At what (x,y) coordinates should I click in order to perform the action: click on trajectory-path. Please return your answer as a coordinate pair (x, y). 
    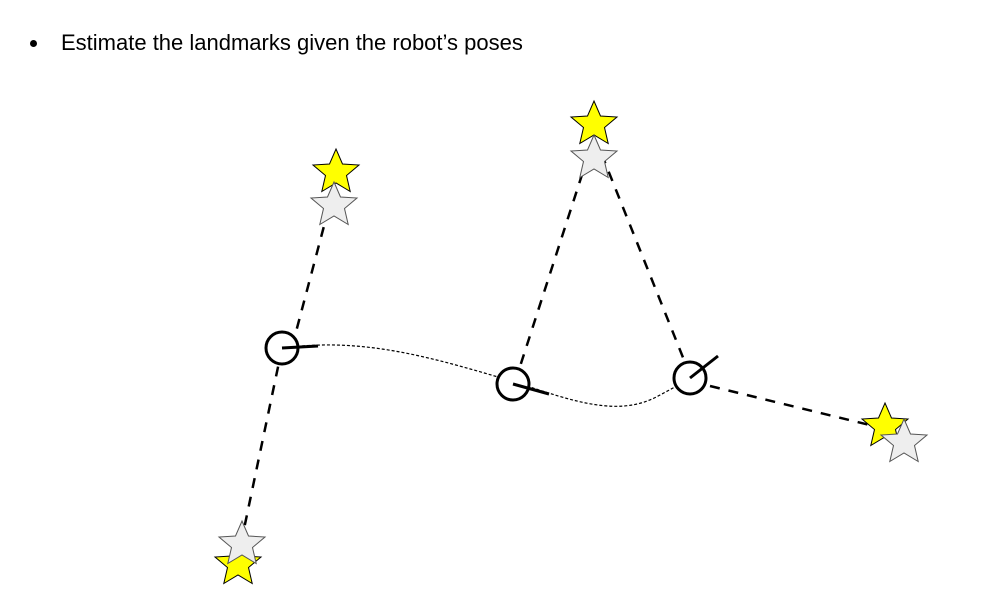
    Looking at the image, I should click on (490, 375).